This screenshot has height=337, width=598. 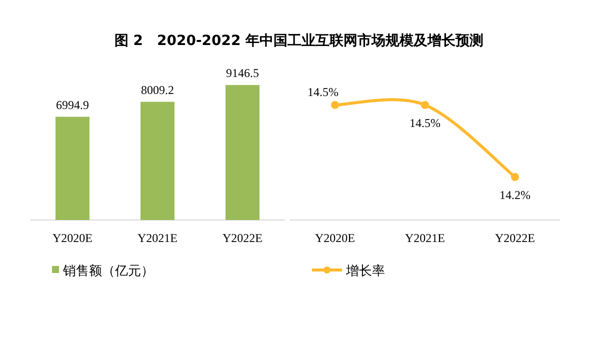 I want to click on data-label: 8009.2, so click(x=157, y=89).